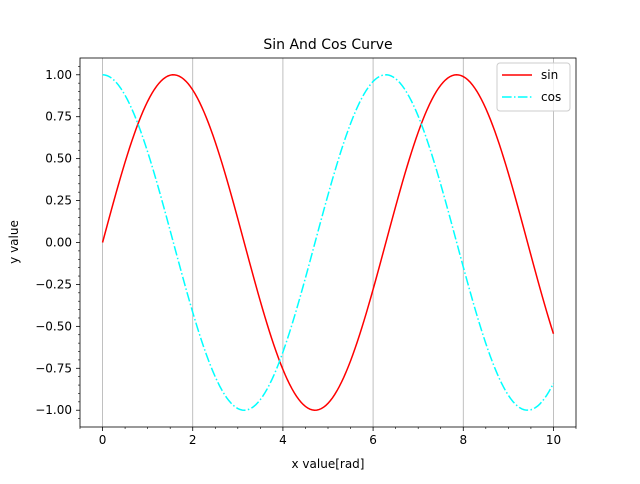 The height and width of the screenshot is (484, 640). What do you see at coordinates (551, 97) in the screenshot?
I see `legend-label-cos: cos` at bounding box center [551, 97].